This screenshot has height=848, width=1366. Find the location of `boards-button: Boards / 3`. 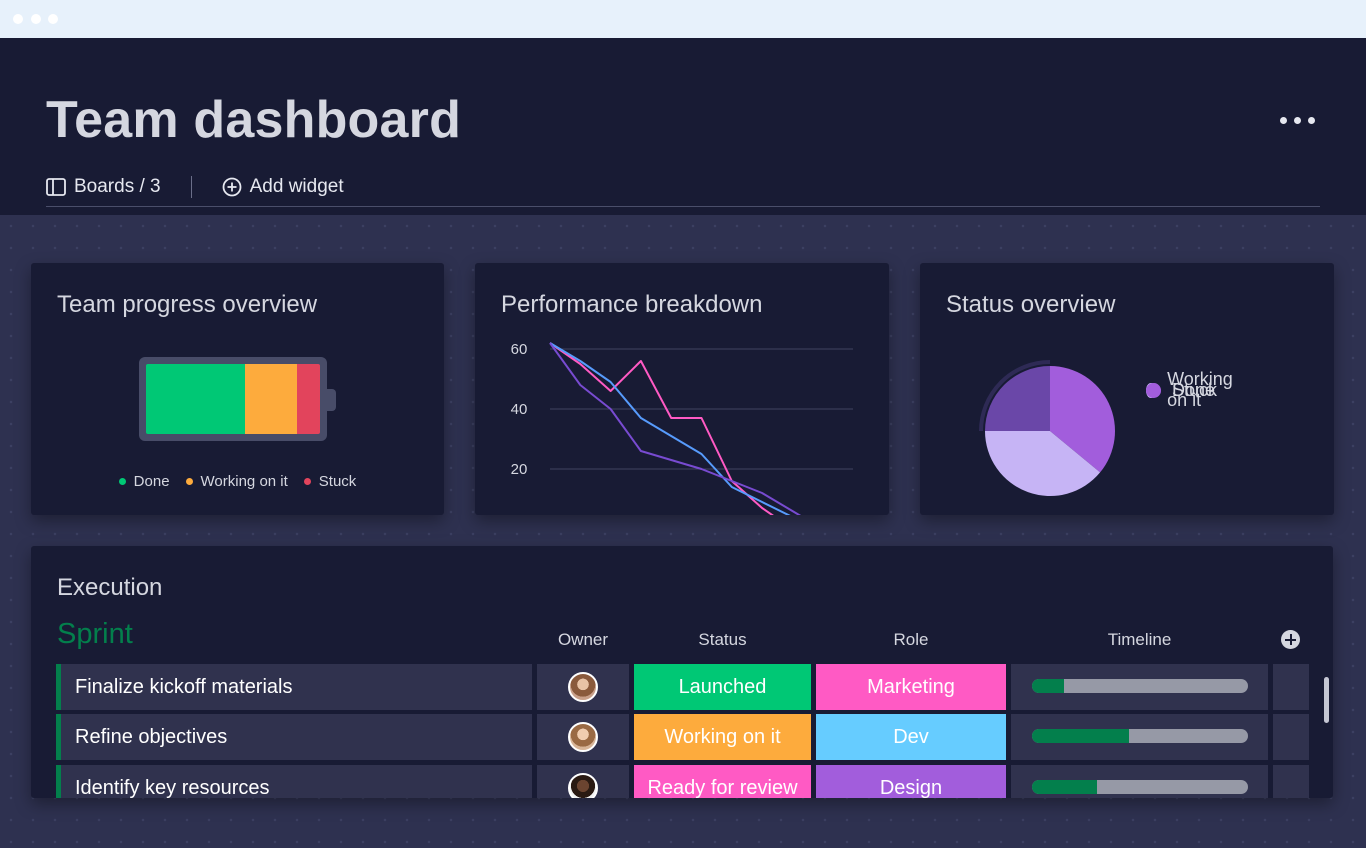

boards-button: Boards / 3 is located at coordinates (103, 187).